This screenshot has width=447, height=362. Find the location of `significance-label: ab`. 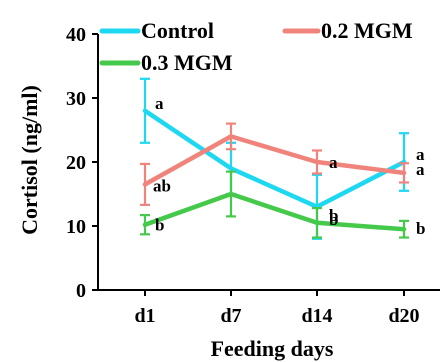

significance-label: ab is located at coordinates (162, 185).